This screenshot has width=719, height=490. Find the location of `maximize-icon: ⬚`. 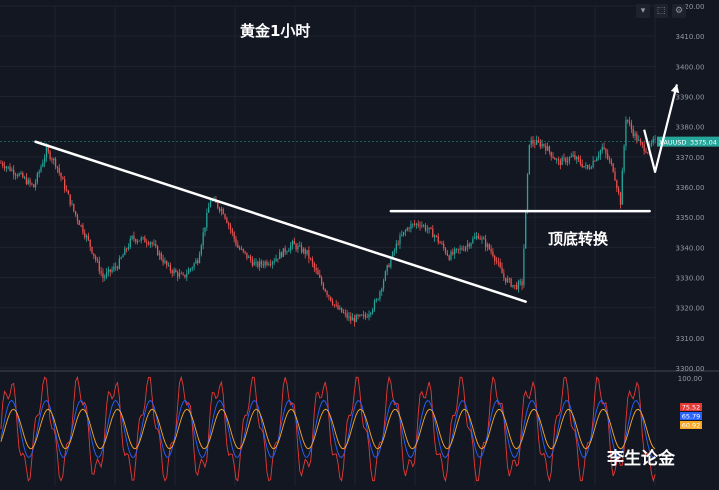

maximize-icon: ⬚ is located at coordinates (661, 11).